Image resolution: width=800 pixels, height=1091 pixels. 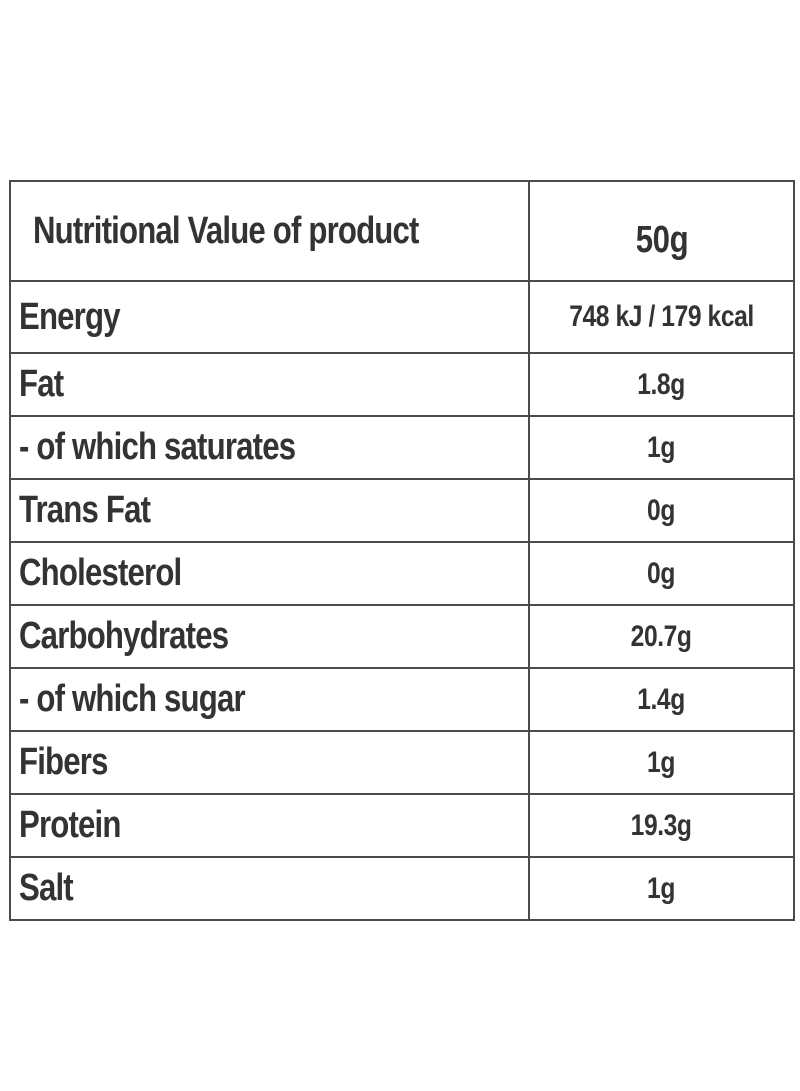 I want to click on table-row-protein: Protein 19.3g, so click(x=402, y=824).